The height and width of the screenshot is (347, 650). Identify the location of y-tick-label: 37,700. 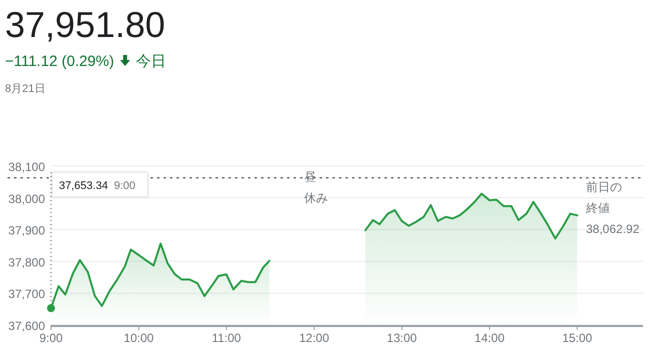
(27, 294).